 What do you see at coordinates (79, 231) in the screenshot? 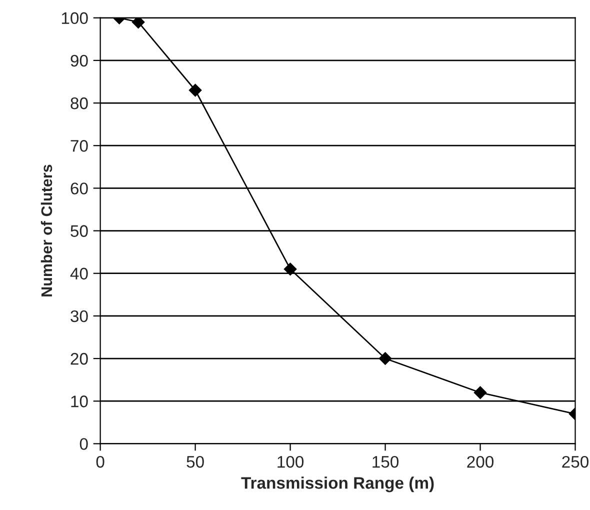
I see `y-tick-label: 50` at bounding box center [79, 231].